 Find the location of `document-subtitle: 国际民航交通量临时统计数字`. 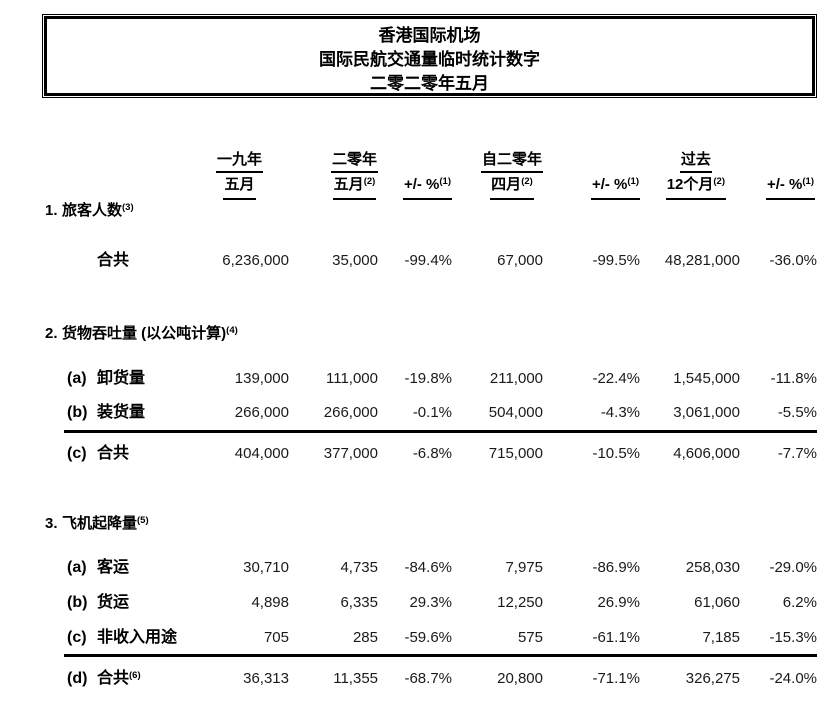

document-subtitle: 国际民航交通量临时统计数字 is located at coordinates (429, 59).